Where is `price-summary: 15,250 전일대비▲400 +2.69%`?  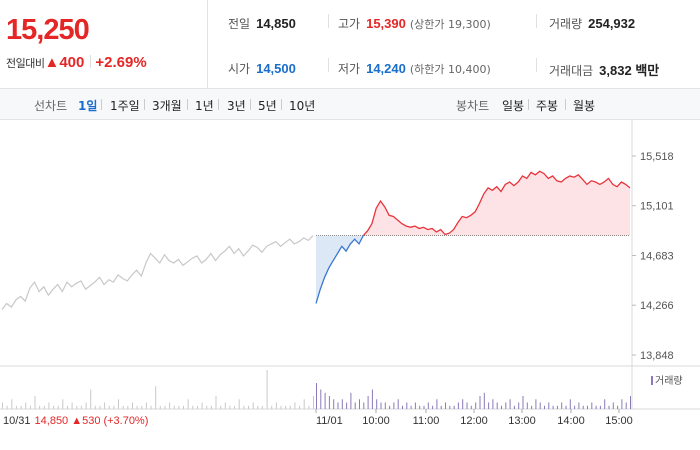
price-summary: 15,250 전일대비▲400 +2.69% is located at coordinates (104, 44).